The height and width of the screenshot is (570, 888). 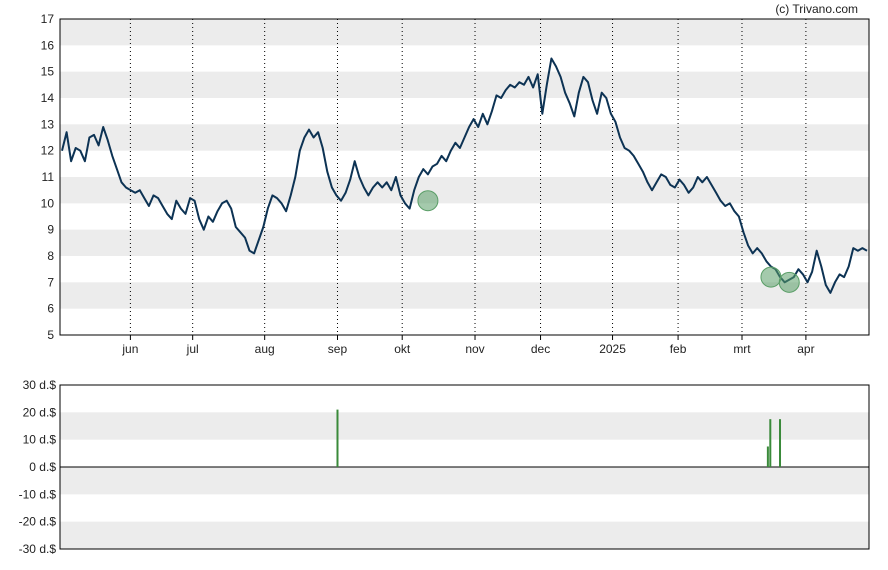 I want to click on volume-y-tick-label: 0 d.$, so click(x=42, y=467).